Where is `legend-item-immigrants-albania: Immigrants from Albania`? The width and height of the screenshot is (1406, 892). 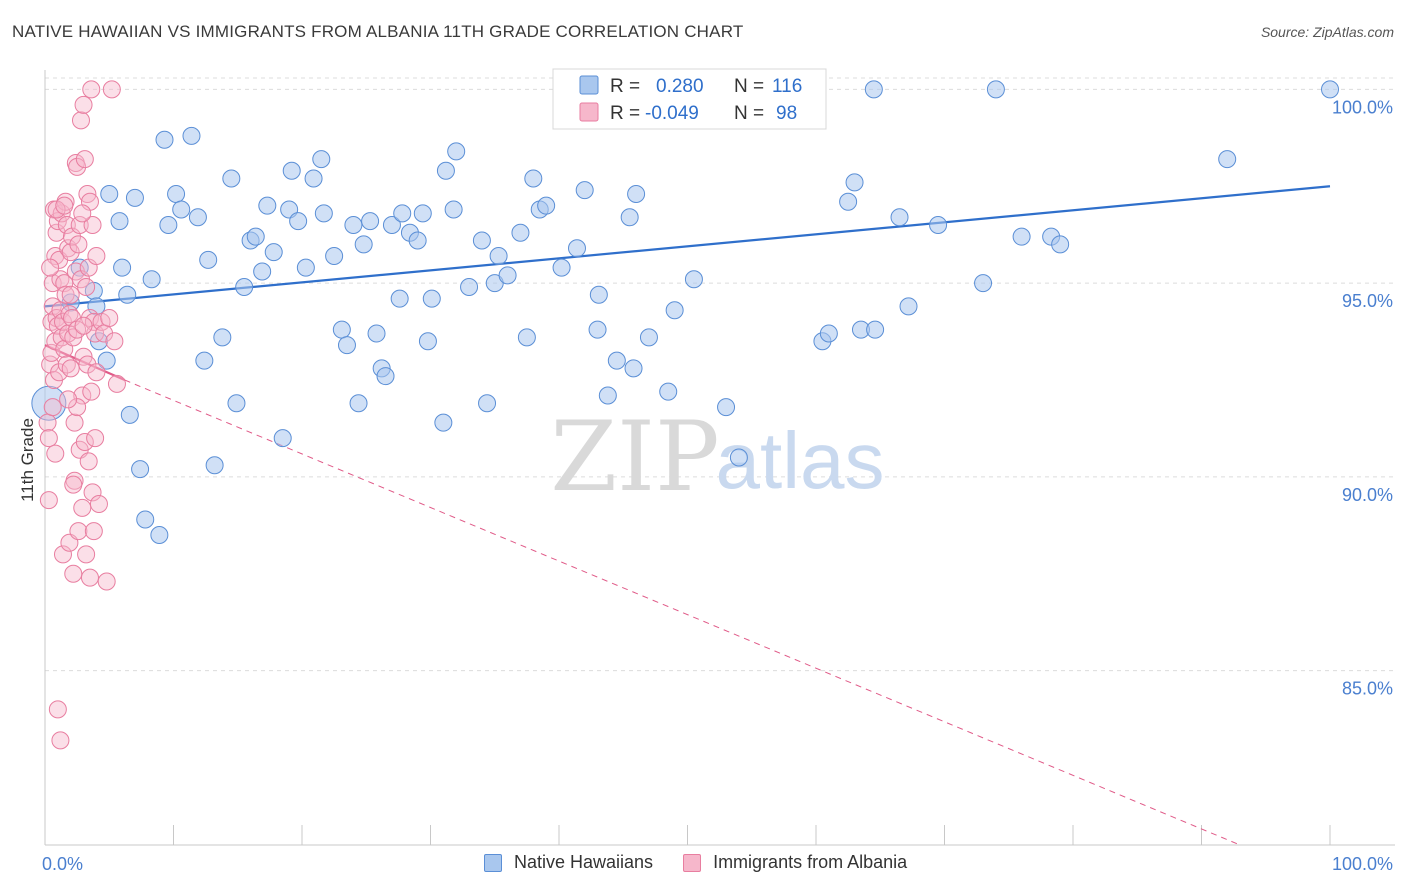
legend-item-immigrants-albania: Immigrants from Albania is located at coordinates (795, 862).